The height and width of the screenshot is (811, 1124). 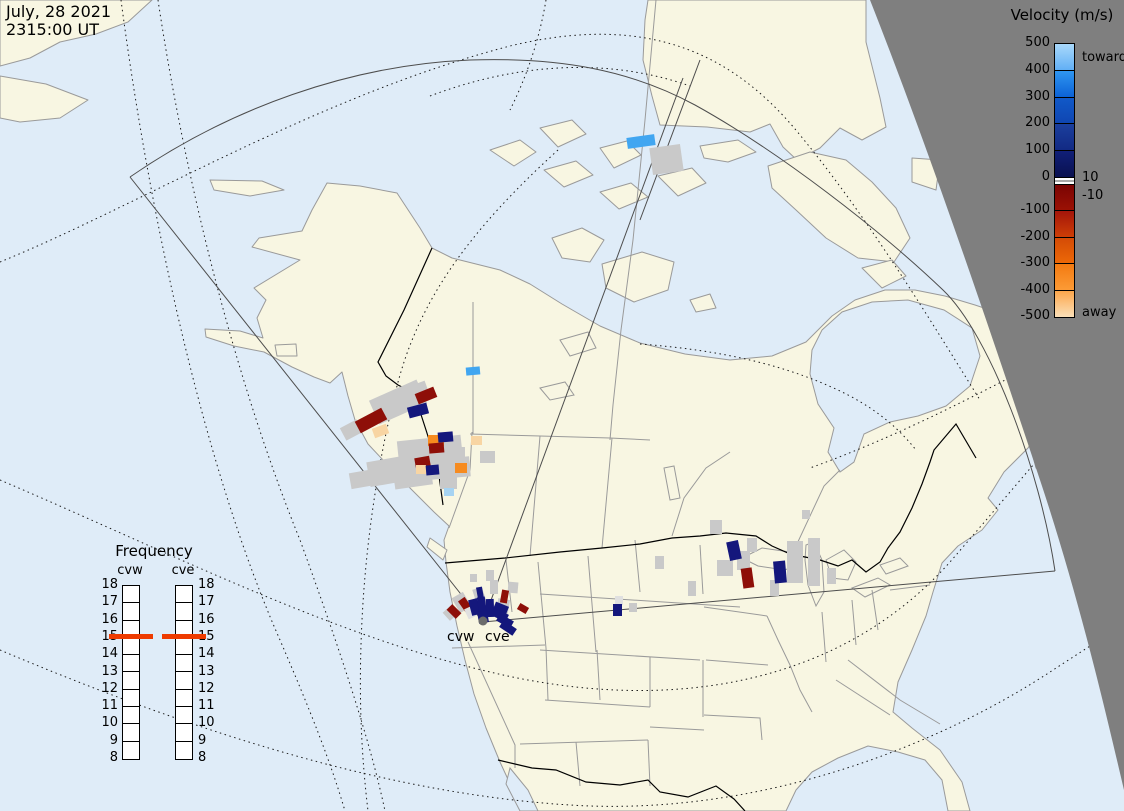 I want to click on land-kodiak, so click(x=286, y=350).